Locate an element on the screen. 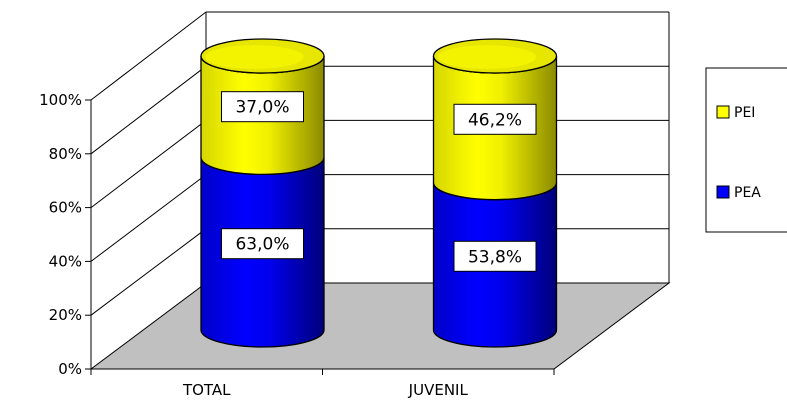 The image size is (787, 408). x-axis-ticks: TOTAL JUVENIL is located at coordinates (322, 384).